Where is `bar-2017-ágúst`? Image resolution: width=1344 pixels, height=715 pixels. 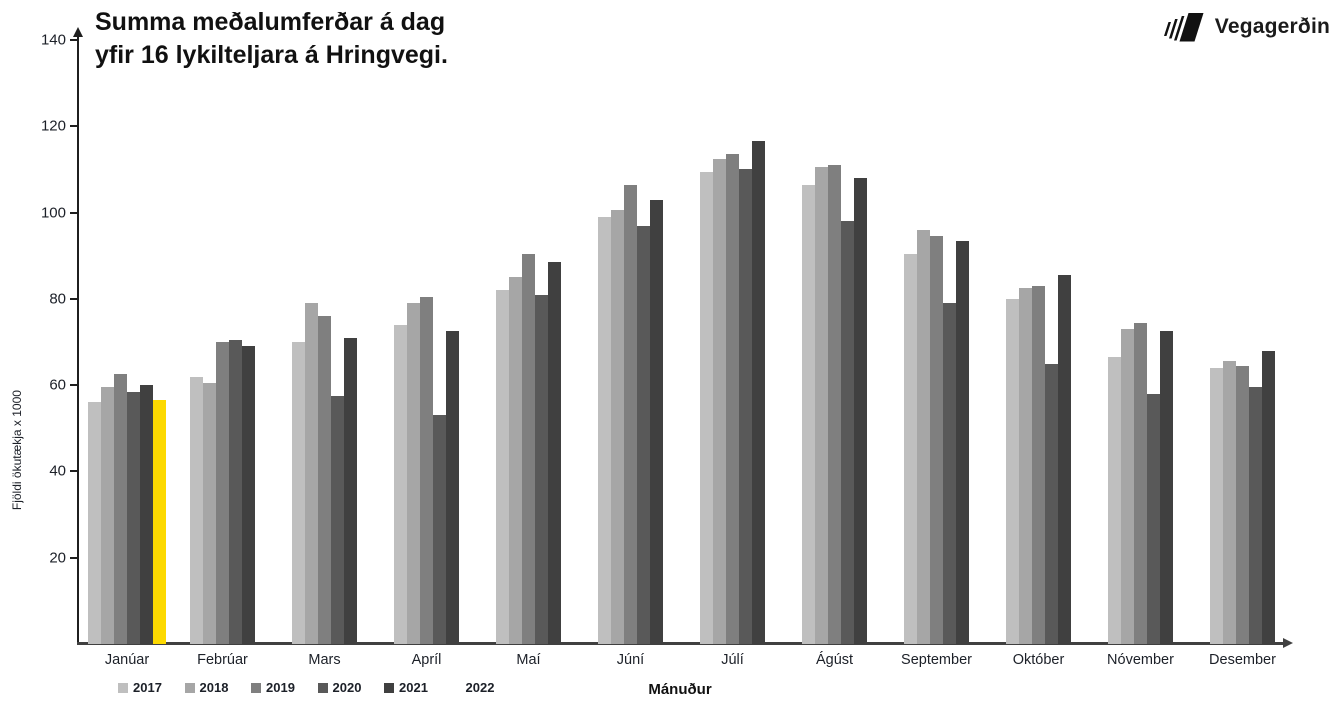
bar-2017-ágúst is located at coordinates (808, 414).